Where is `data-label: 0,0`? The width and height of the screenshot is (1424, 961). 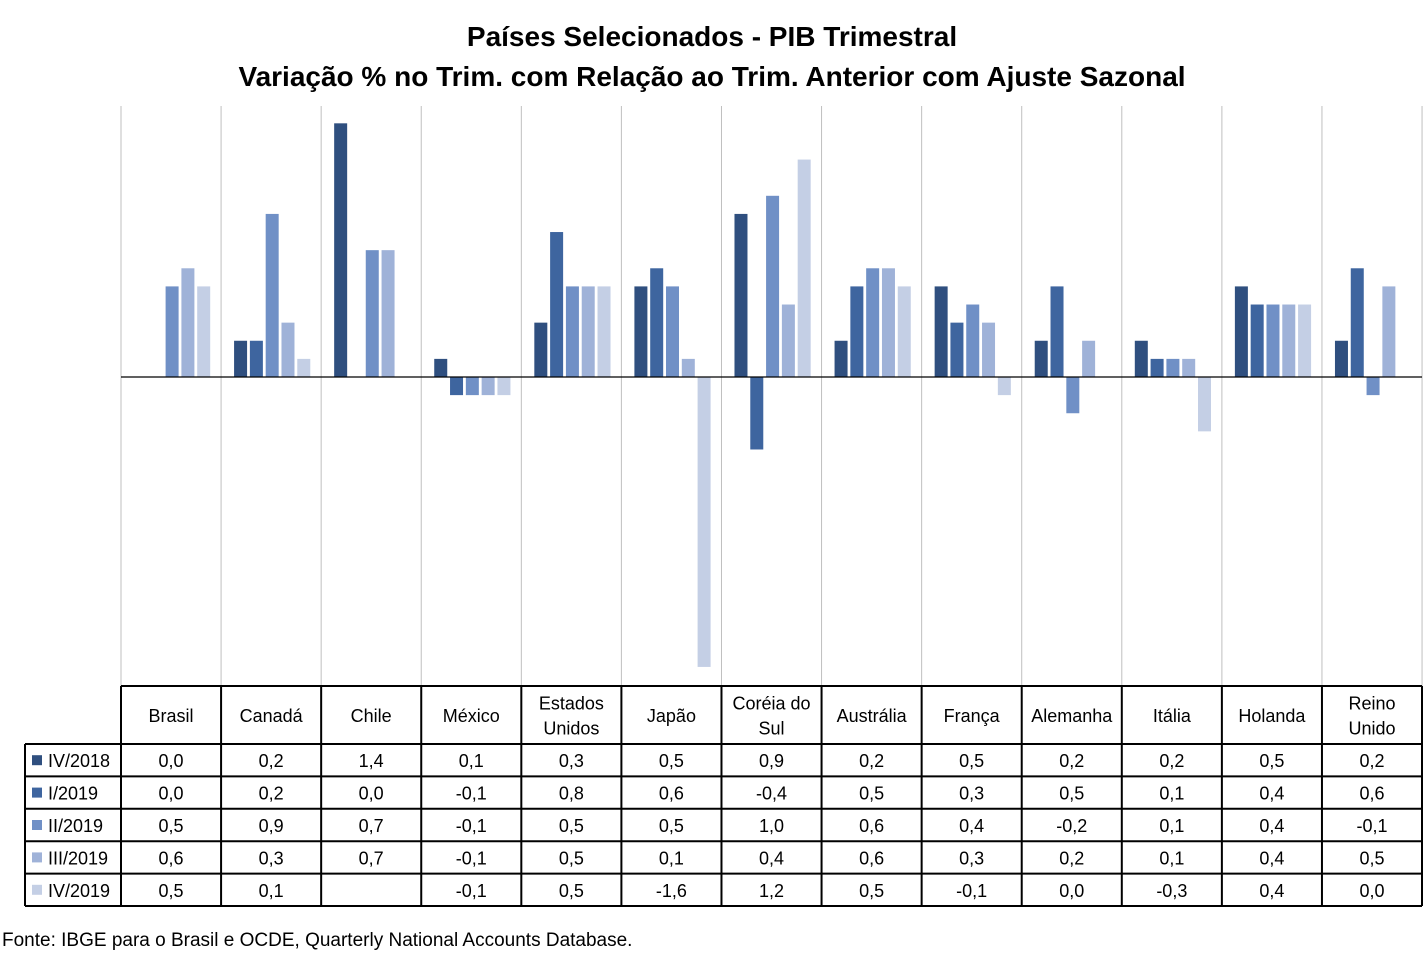 data-label: 0,0 is located at coordinates (1071, 891).